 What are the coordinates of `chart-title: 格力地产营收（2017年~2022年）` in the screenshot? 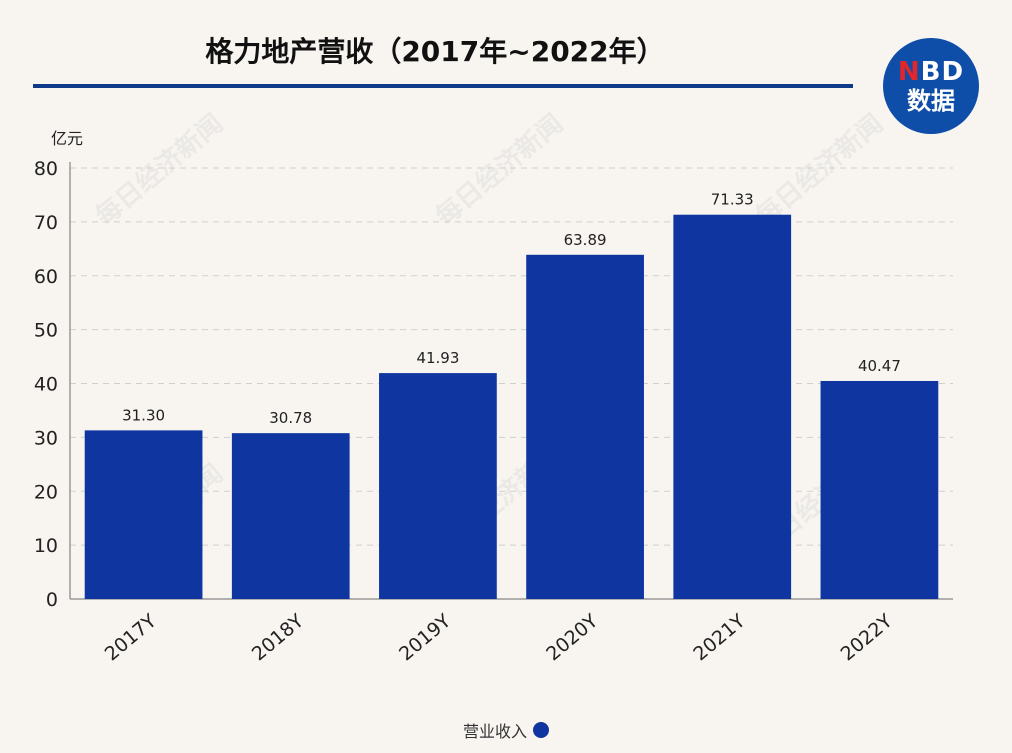 It's located at (435, 51).